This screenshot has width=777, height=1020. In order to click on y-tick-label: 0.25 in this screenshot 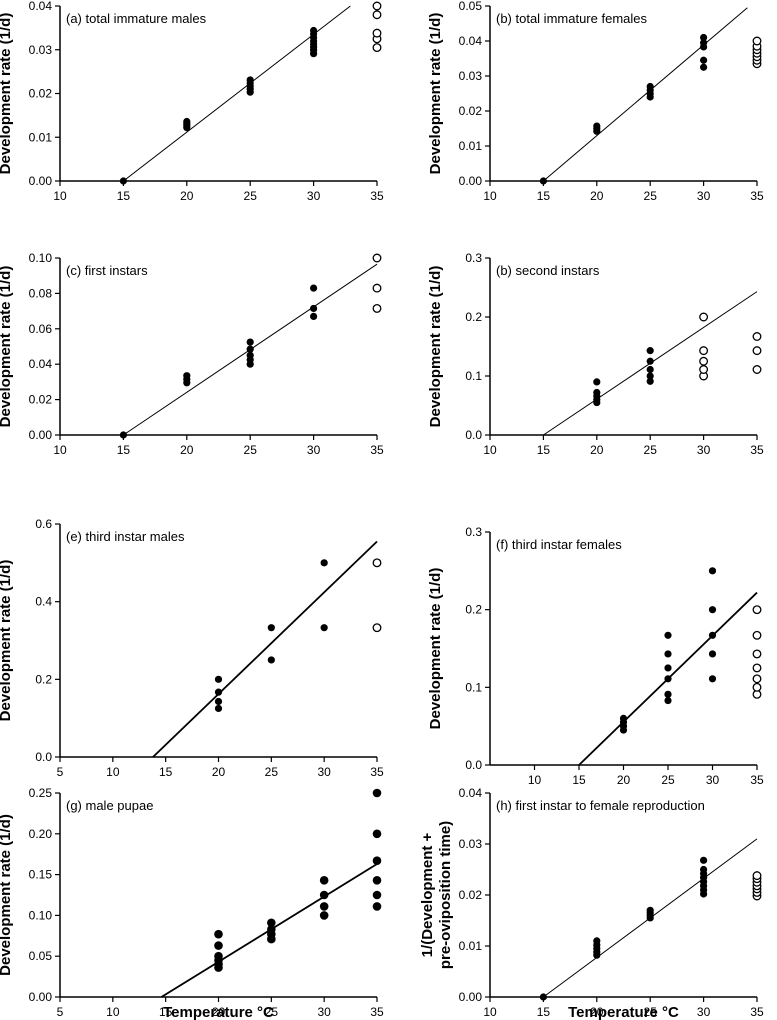, I will do `click(41, 793)`.